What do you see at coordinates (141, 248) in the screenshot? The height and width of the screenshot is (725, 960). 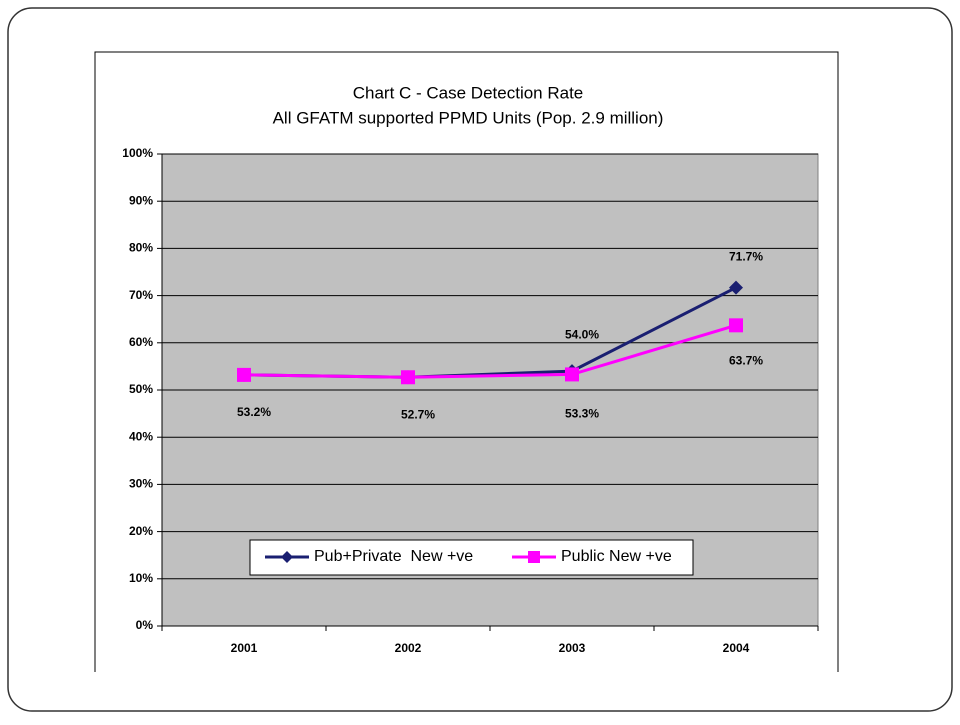 I see `y-tick-label: 80%` at bounding box center [141, 248].